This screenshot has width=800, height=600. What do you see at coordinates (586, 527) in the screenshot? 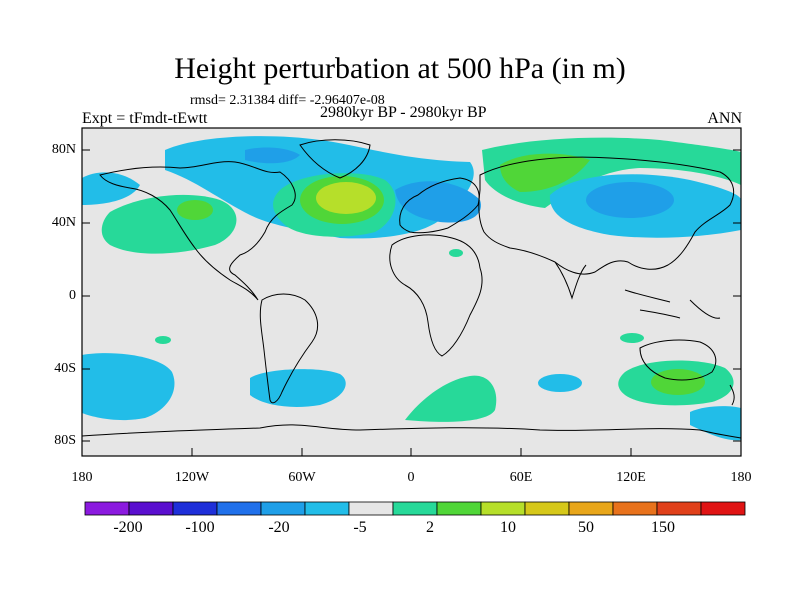
I see `colorbar-label-50: 50` at bounding box center [586, 527].